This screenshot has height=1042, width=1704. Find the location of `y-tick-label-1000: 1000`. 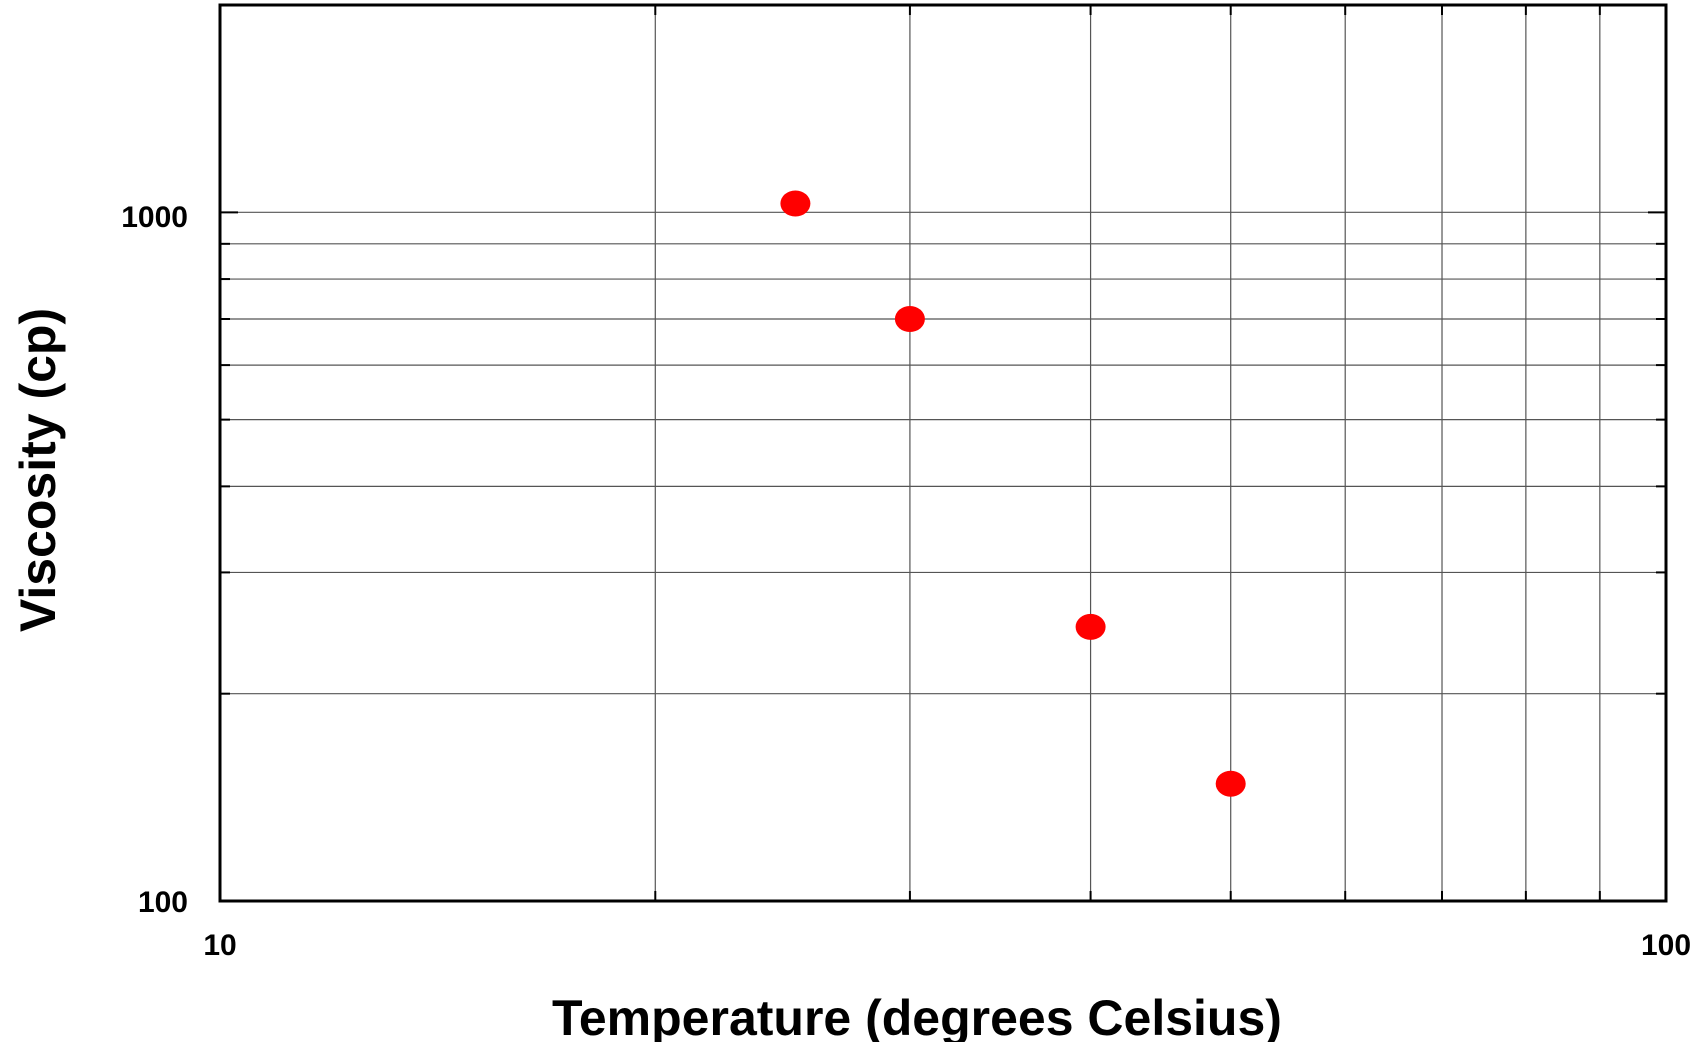

y-tick-label-1000: 1000 is located at coordinates (154, 217).